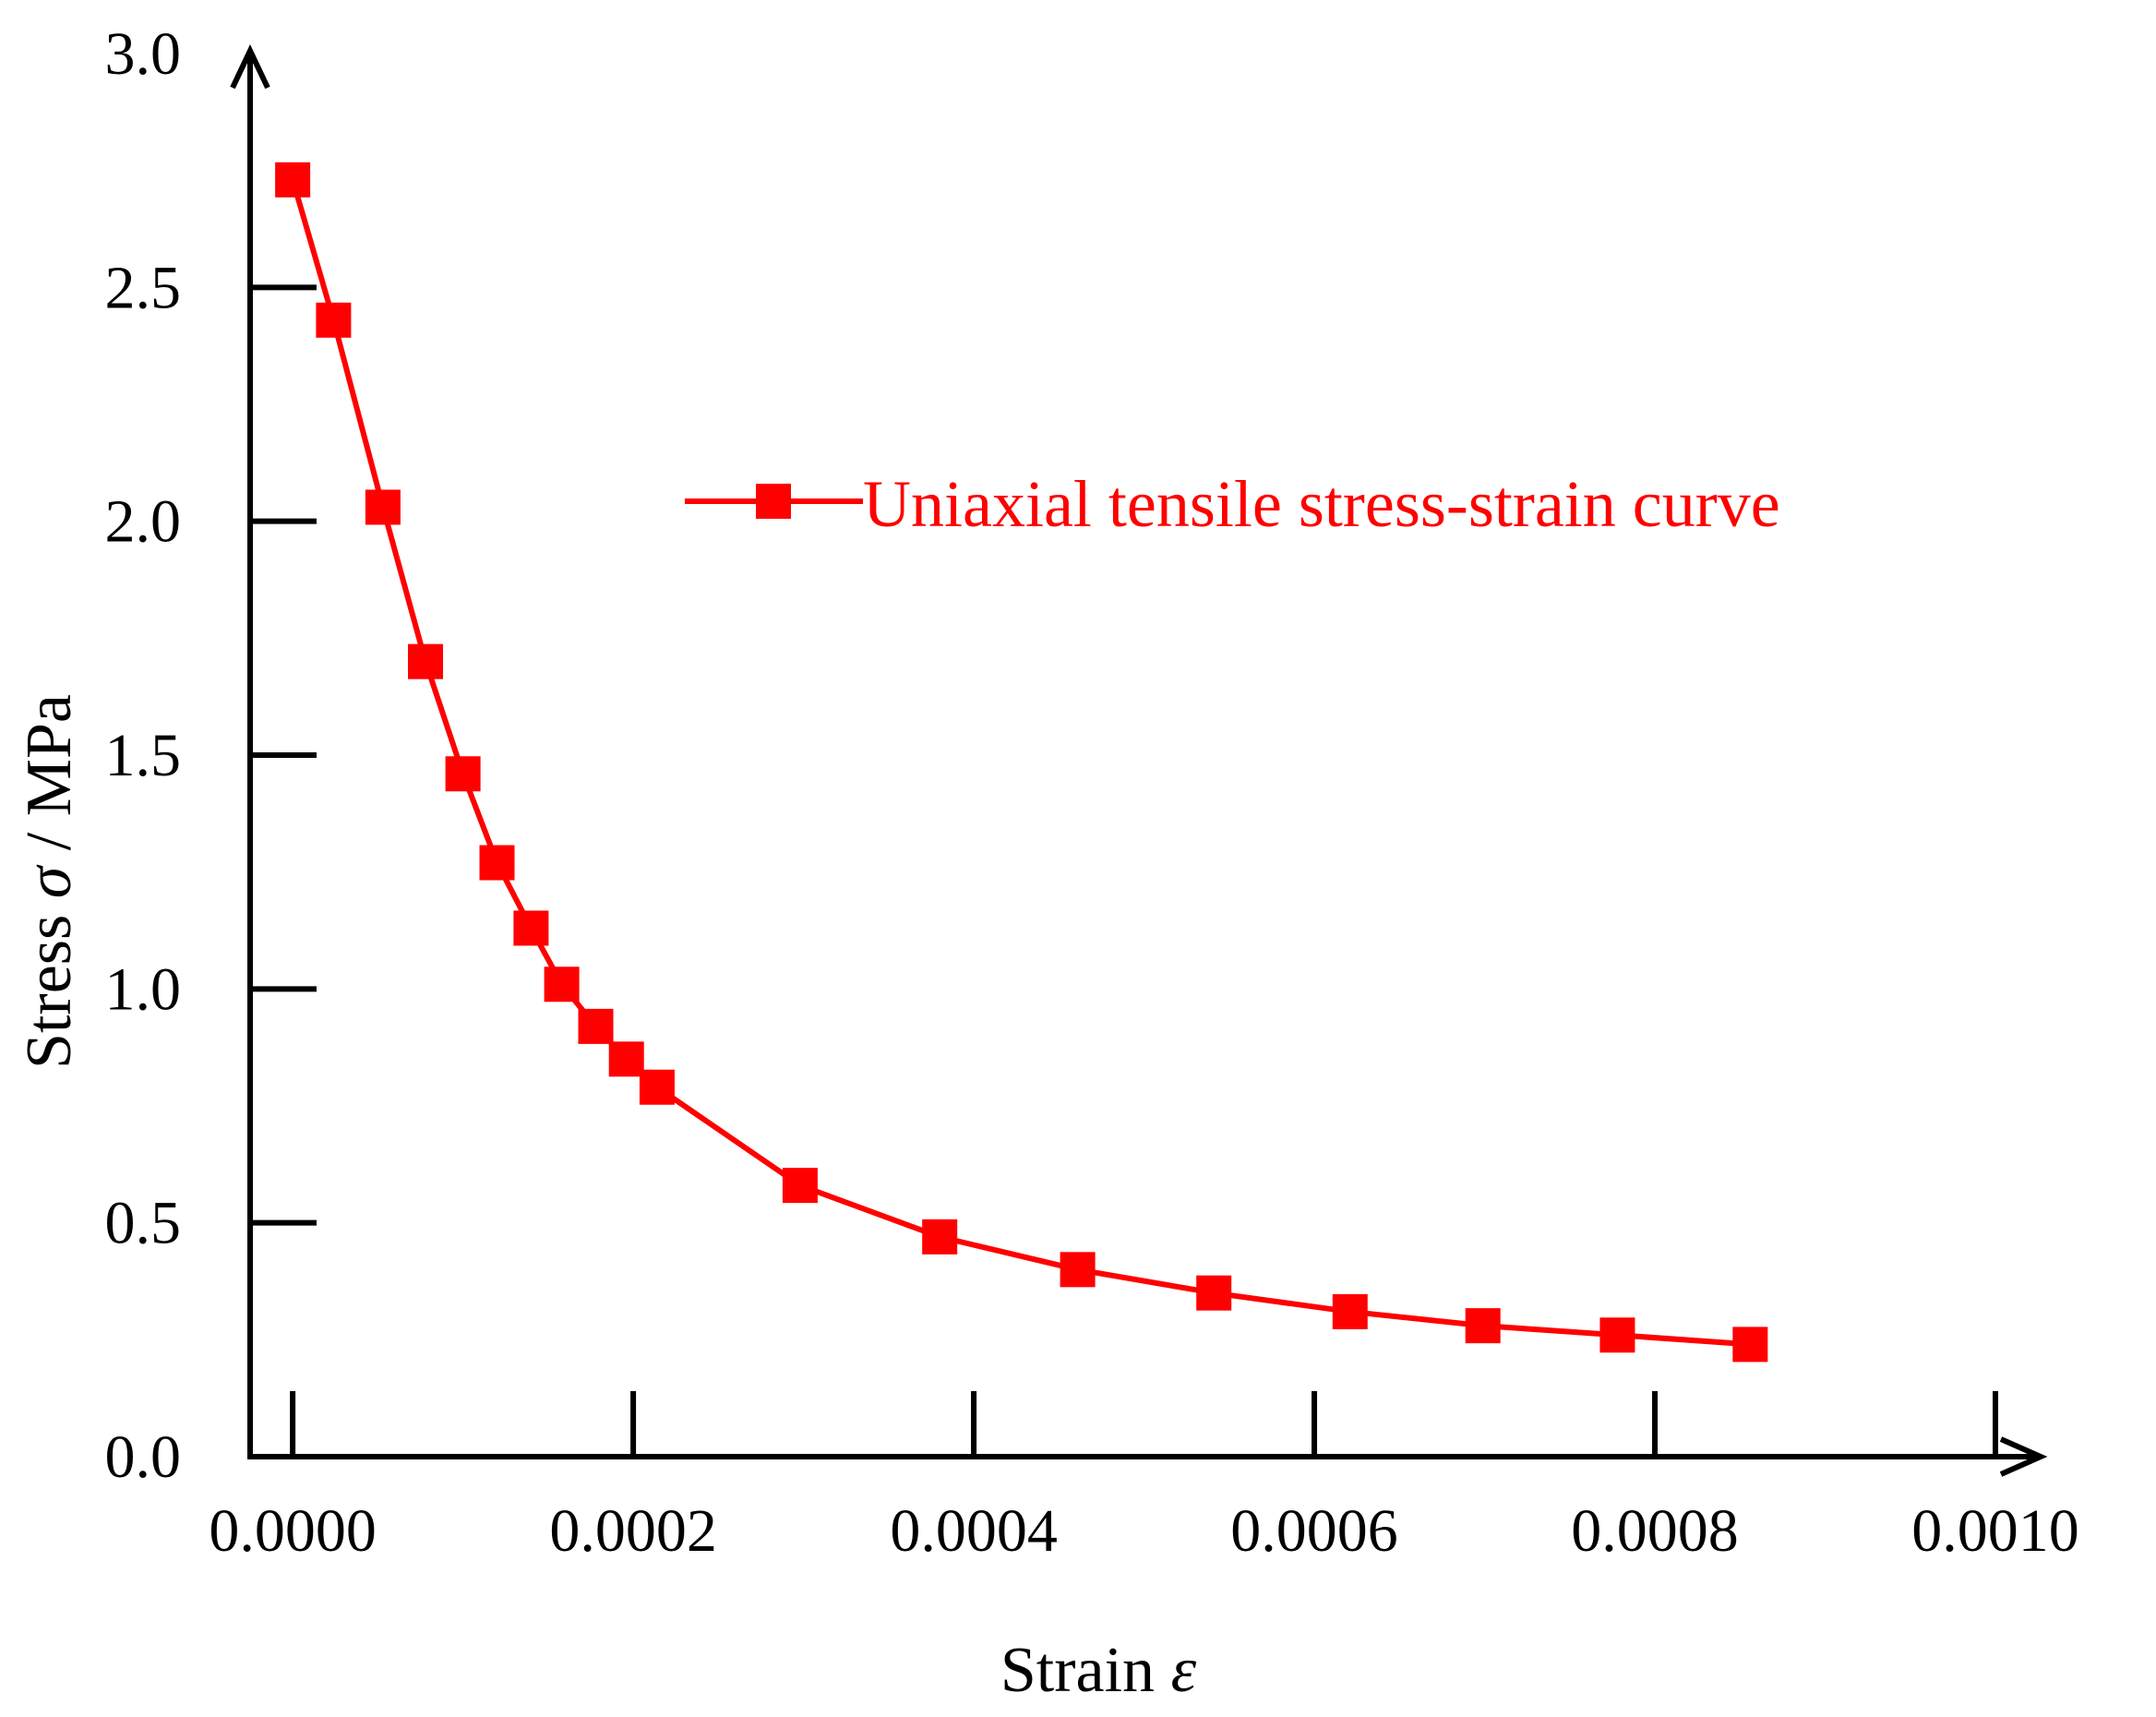 The height and width of the screenshot is (1717, 2156). Describe the element at coordinates (1314, 1531) in the screenshot. I see `x-tick-label: 0.0006` at that location.